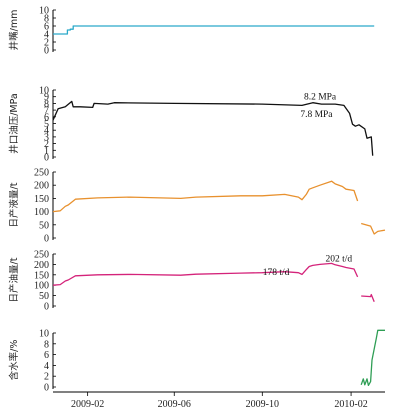 This screenshot has height=415, width=400. What do you see at coordinates (41, 286) in the screenshot?
I see `y-tick-label-4-2: 100` at bounding box center [41, 286].